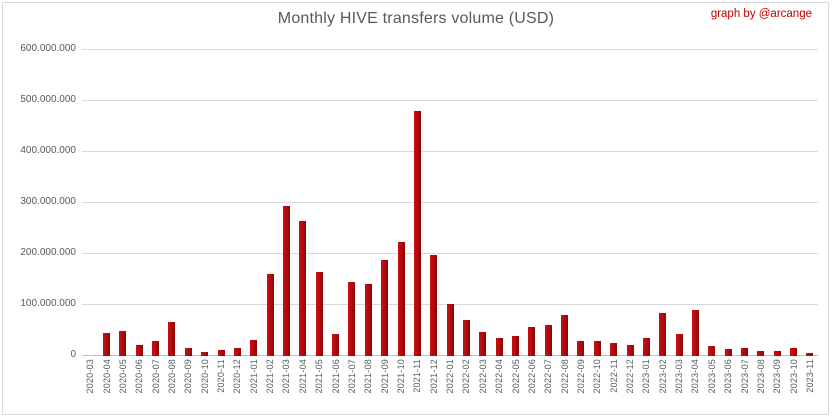 This screenshot has height=417, width=832. Describe the element at coordinates (613, 376) in the screenshot. I see `x-tick-label-2022-11: 2022-11` at that location.